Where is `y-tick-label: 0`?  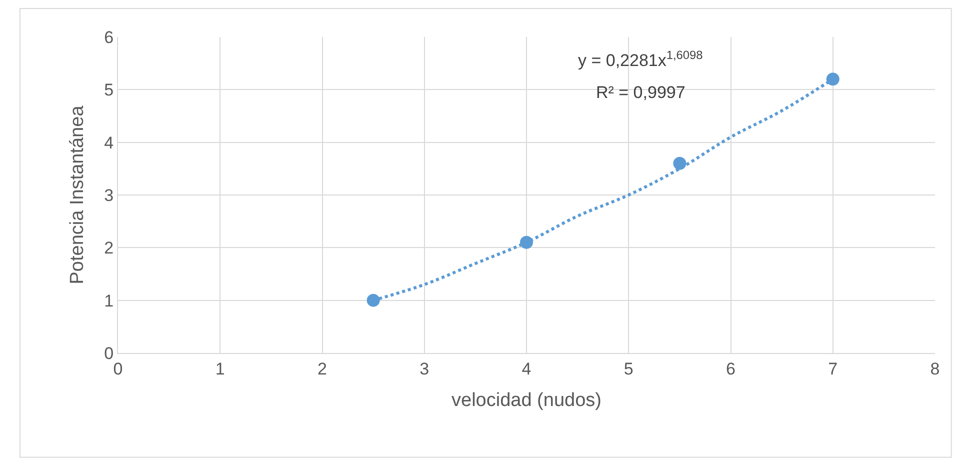 y-tick-label: 0 is located at coordinates (109, 353).